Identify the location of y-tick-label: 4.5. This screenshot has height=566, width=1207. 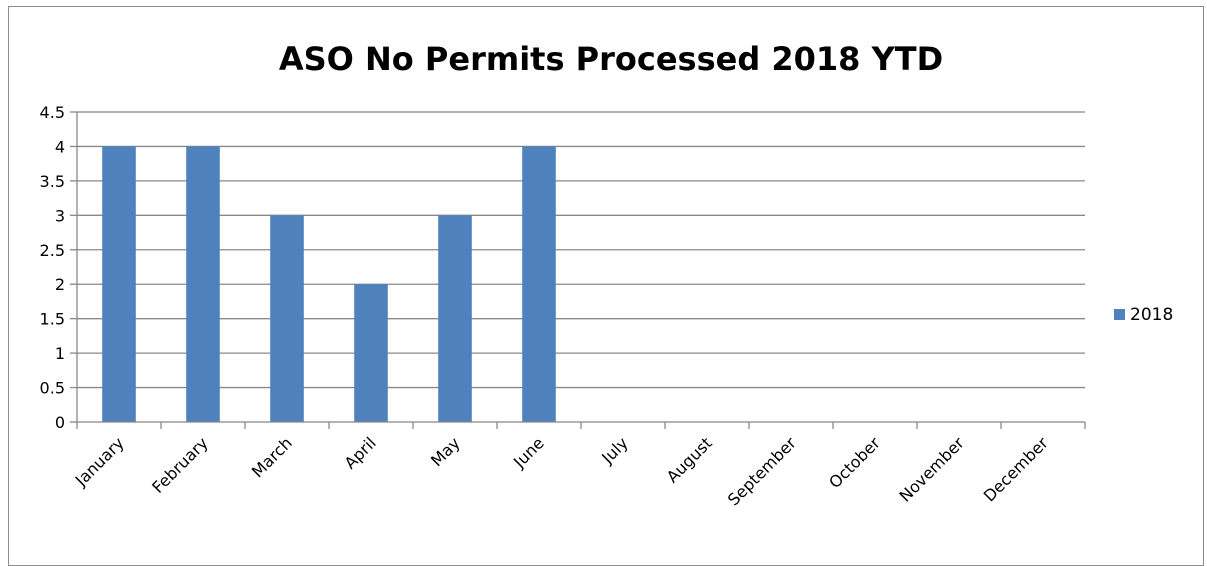
(52, 112).